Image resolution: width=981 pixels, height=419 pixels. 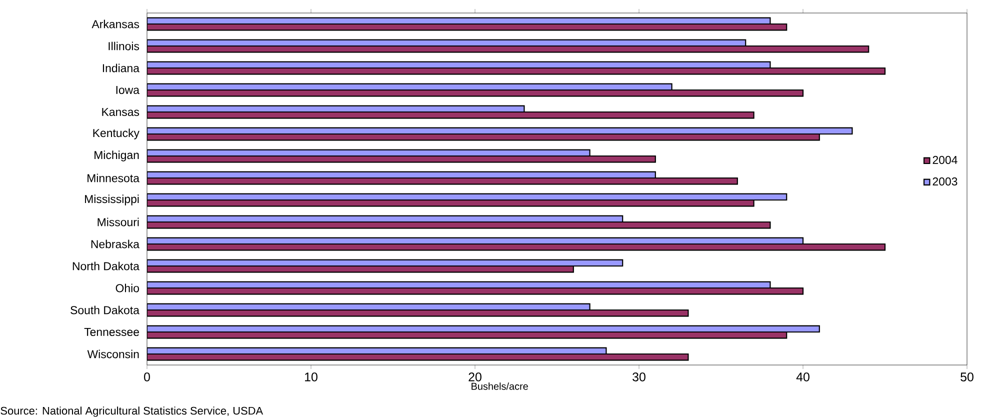 What do you see at coordinates (105, 310) in the screenshot?
I see `y-tick-label: South Dakota` at bounding box center [105, 310].